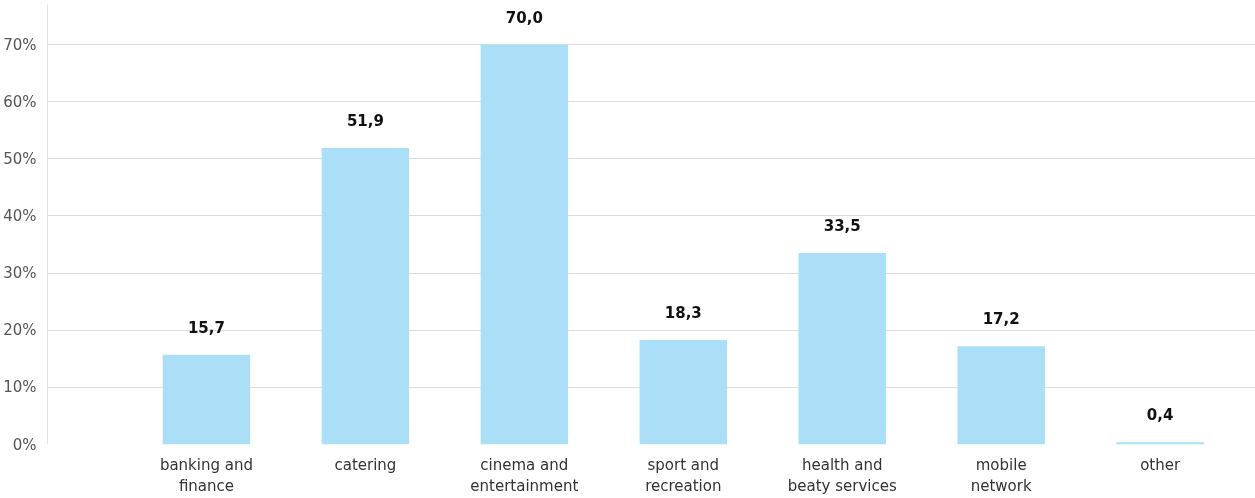 This screenshot has width=1255, height=498. Describe the element at coordinates (1001, 475) in the screenshot. I see `x-tick-label: mobile network` at that location.